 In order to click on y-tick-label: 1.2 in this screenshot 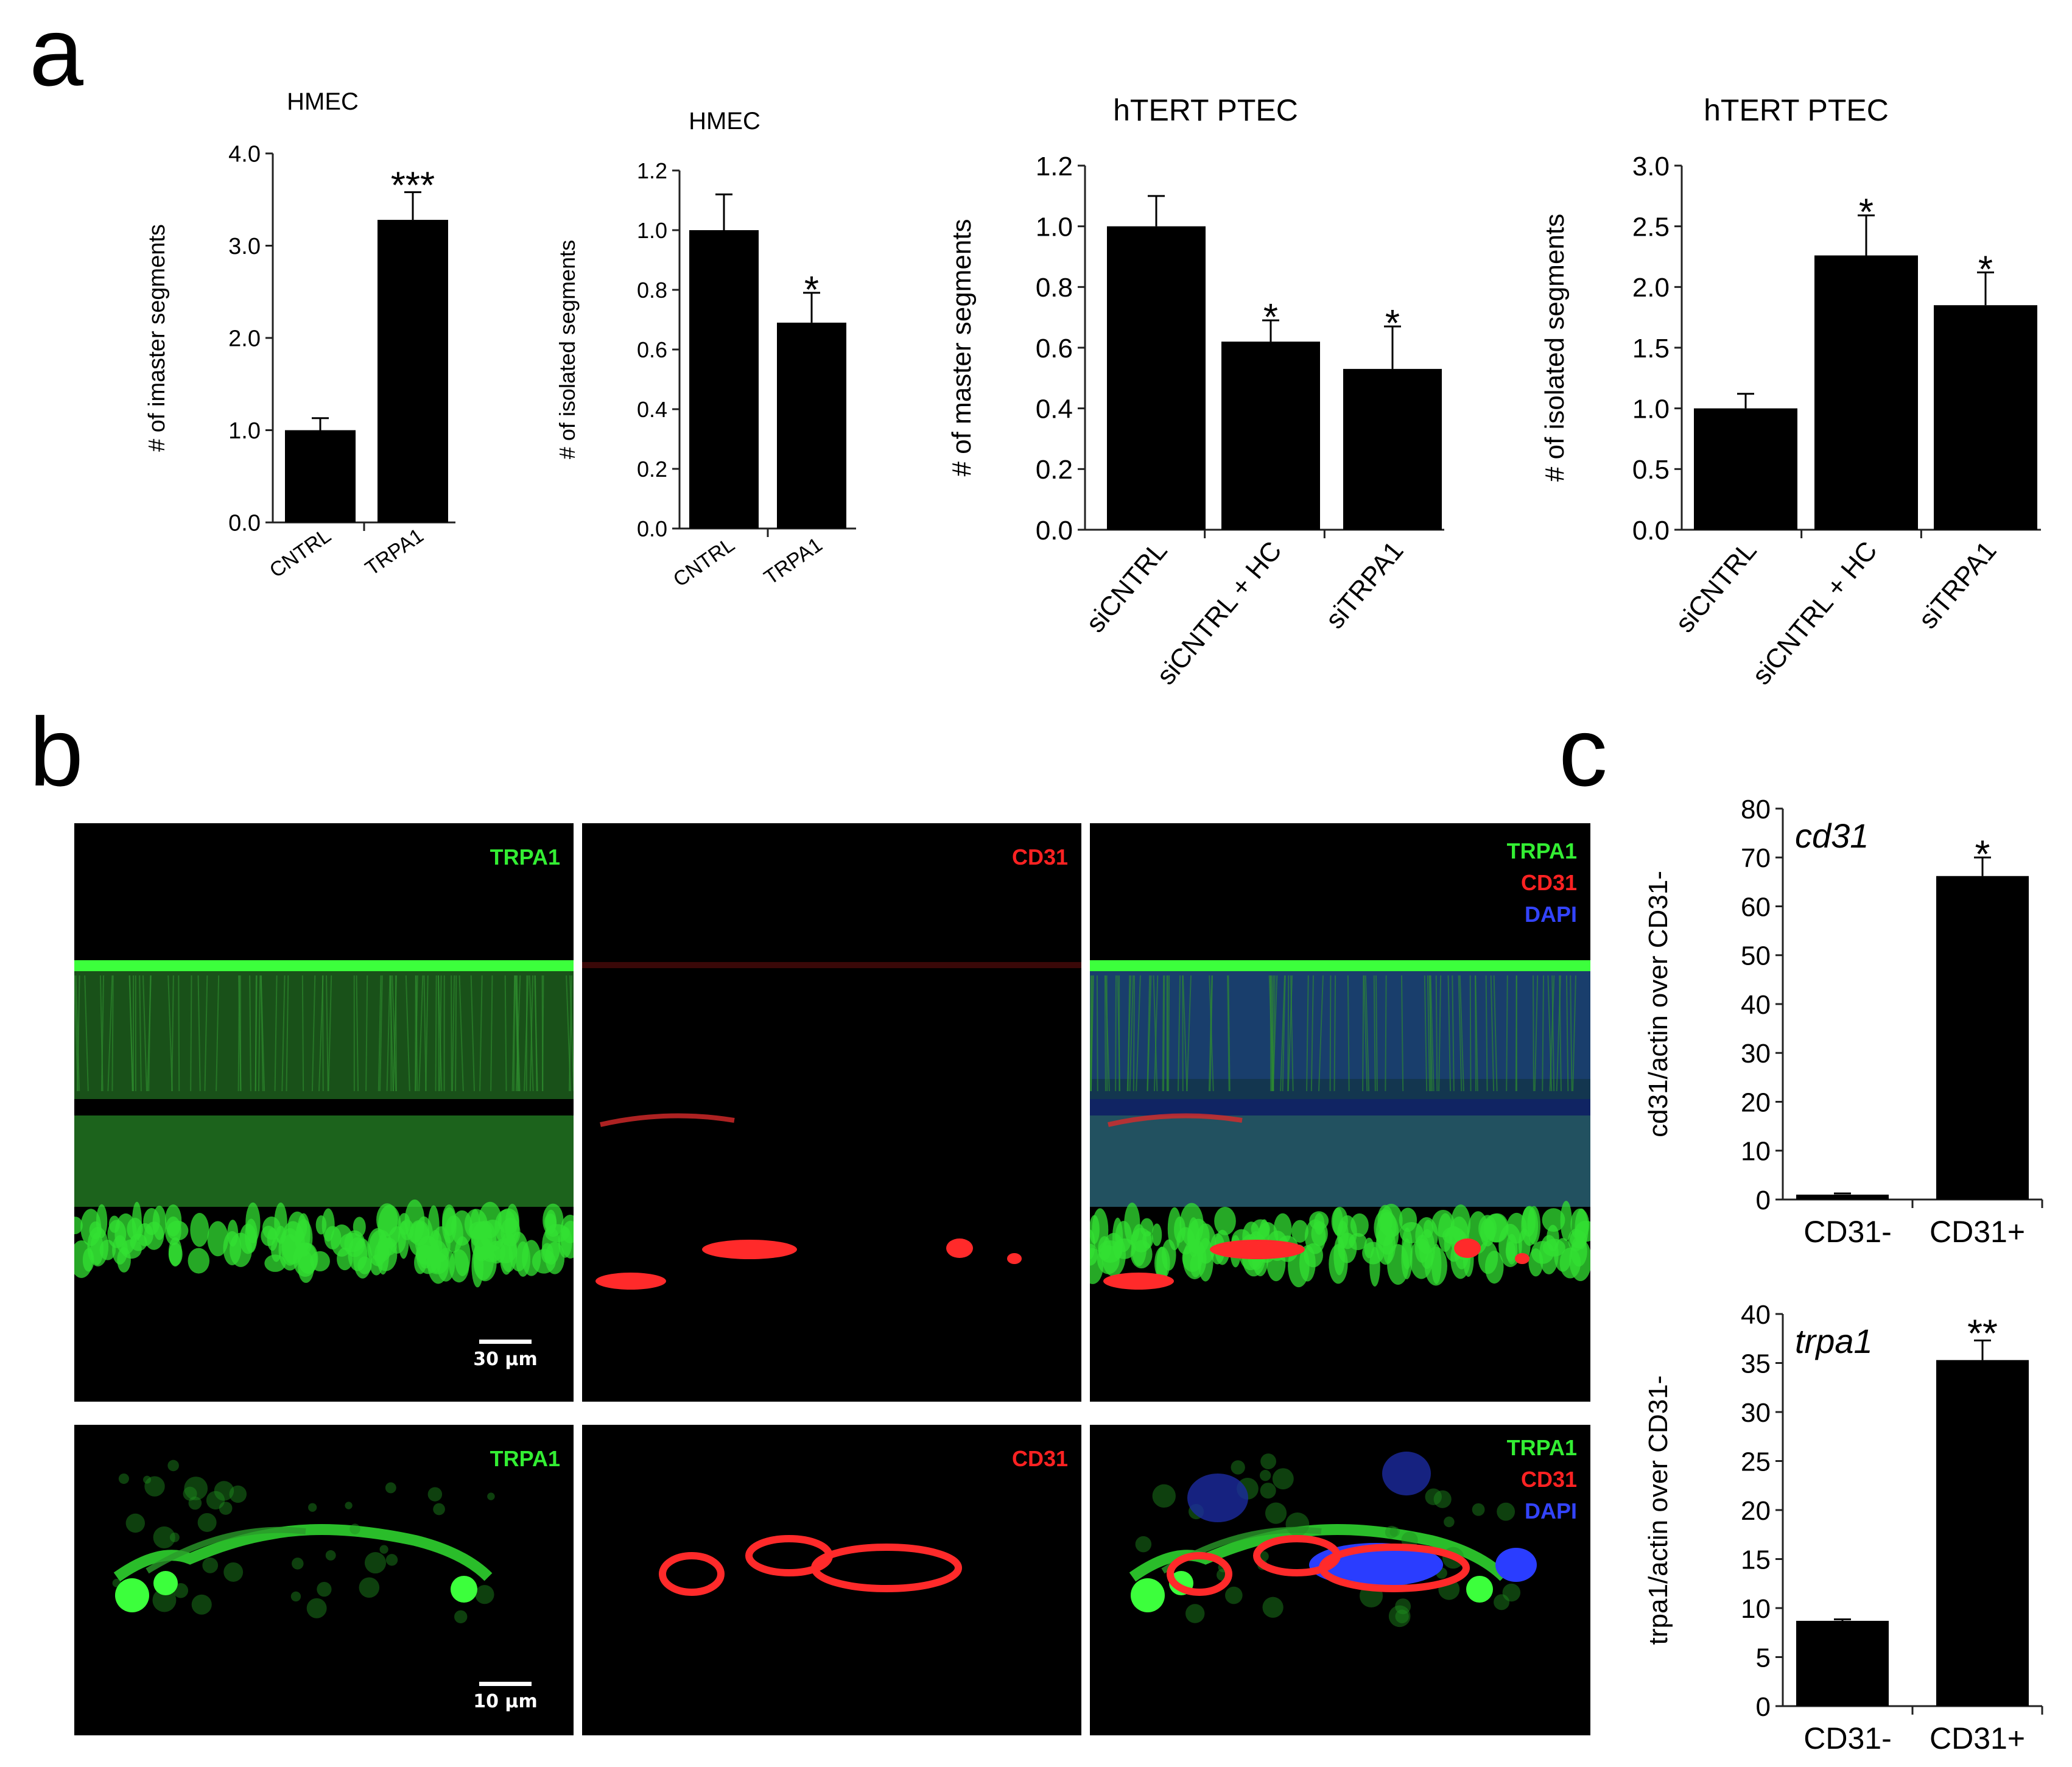, I will do `click(1055, 166)`.